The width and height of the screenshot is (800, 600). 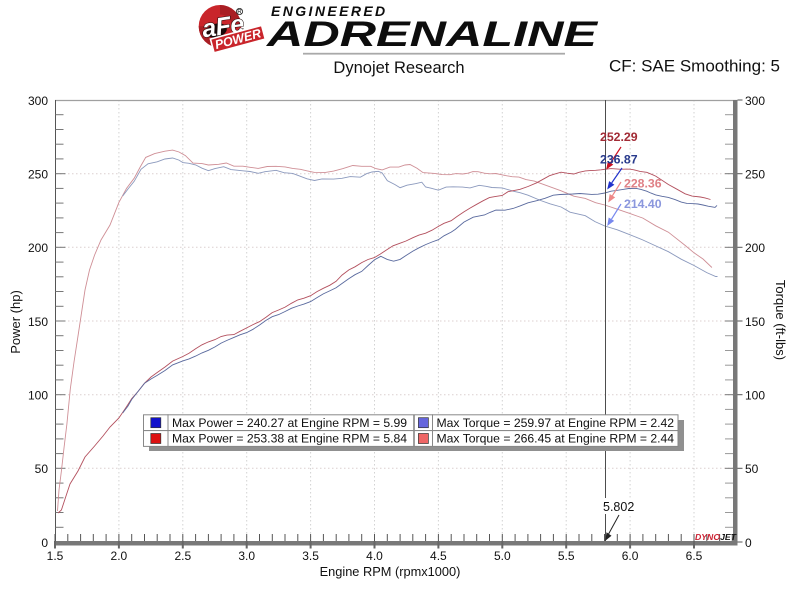 I want to click on svg-text:Max Torque = 266.45 at Engine: Max Torque = 266.45 at Engine RPM = 2.44, so click(x=556, y=439).